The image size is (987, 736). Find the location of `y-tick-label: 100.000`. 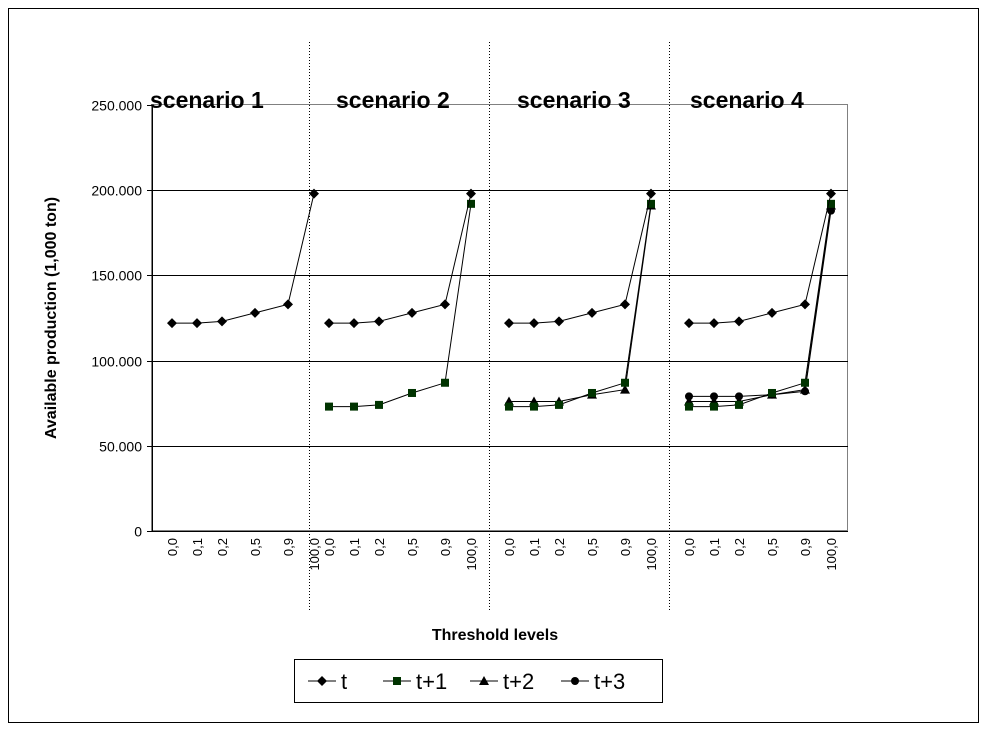

y-tick-label: 100.000 is located at coordinates (116, 362).